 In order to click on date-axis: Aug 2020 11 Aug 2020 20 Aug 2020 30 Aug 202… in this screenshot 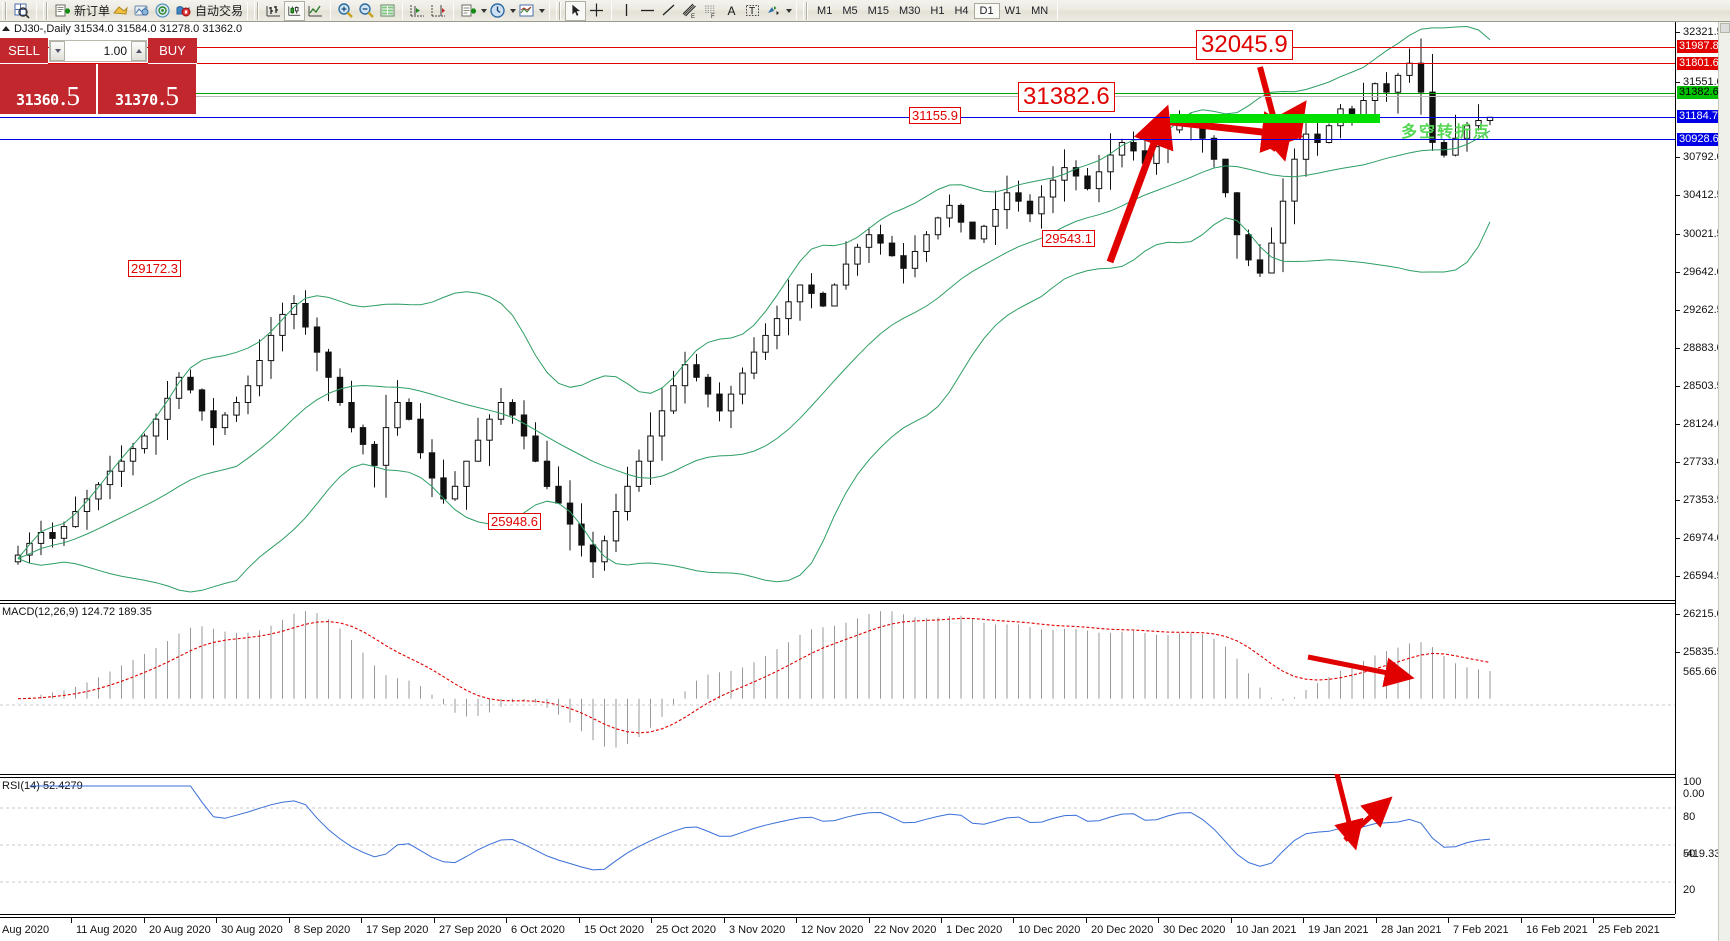, I will do `click(837, 927)`.